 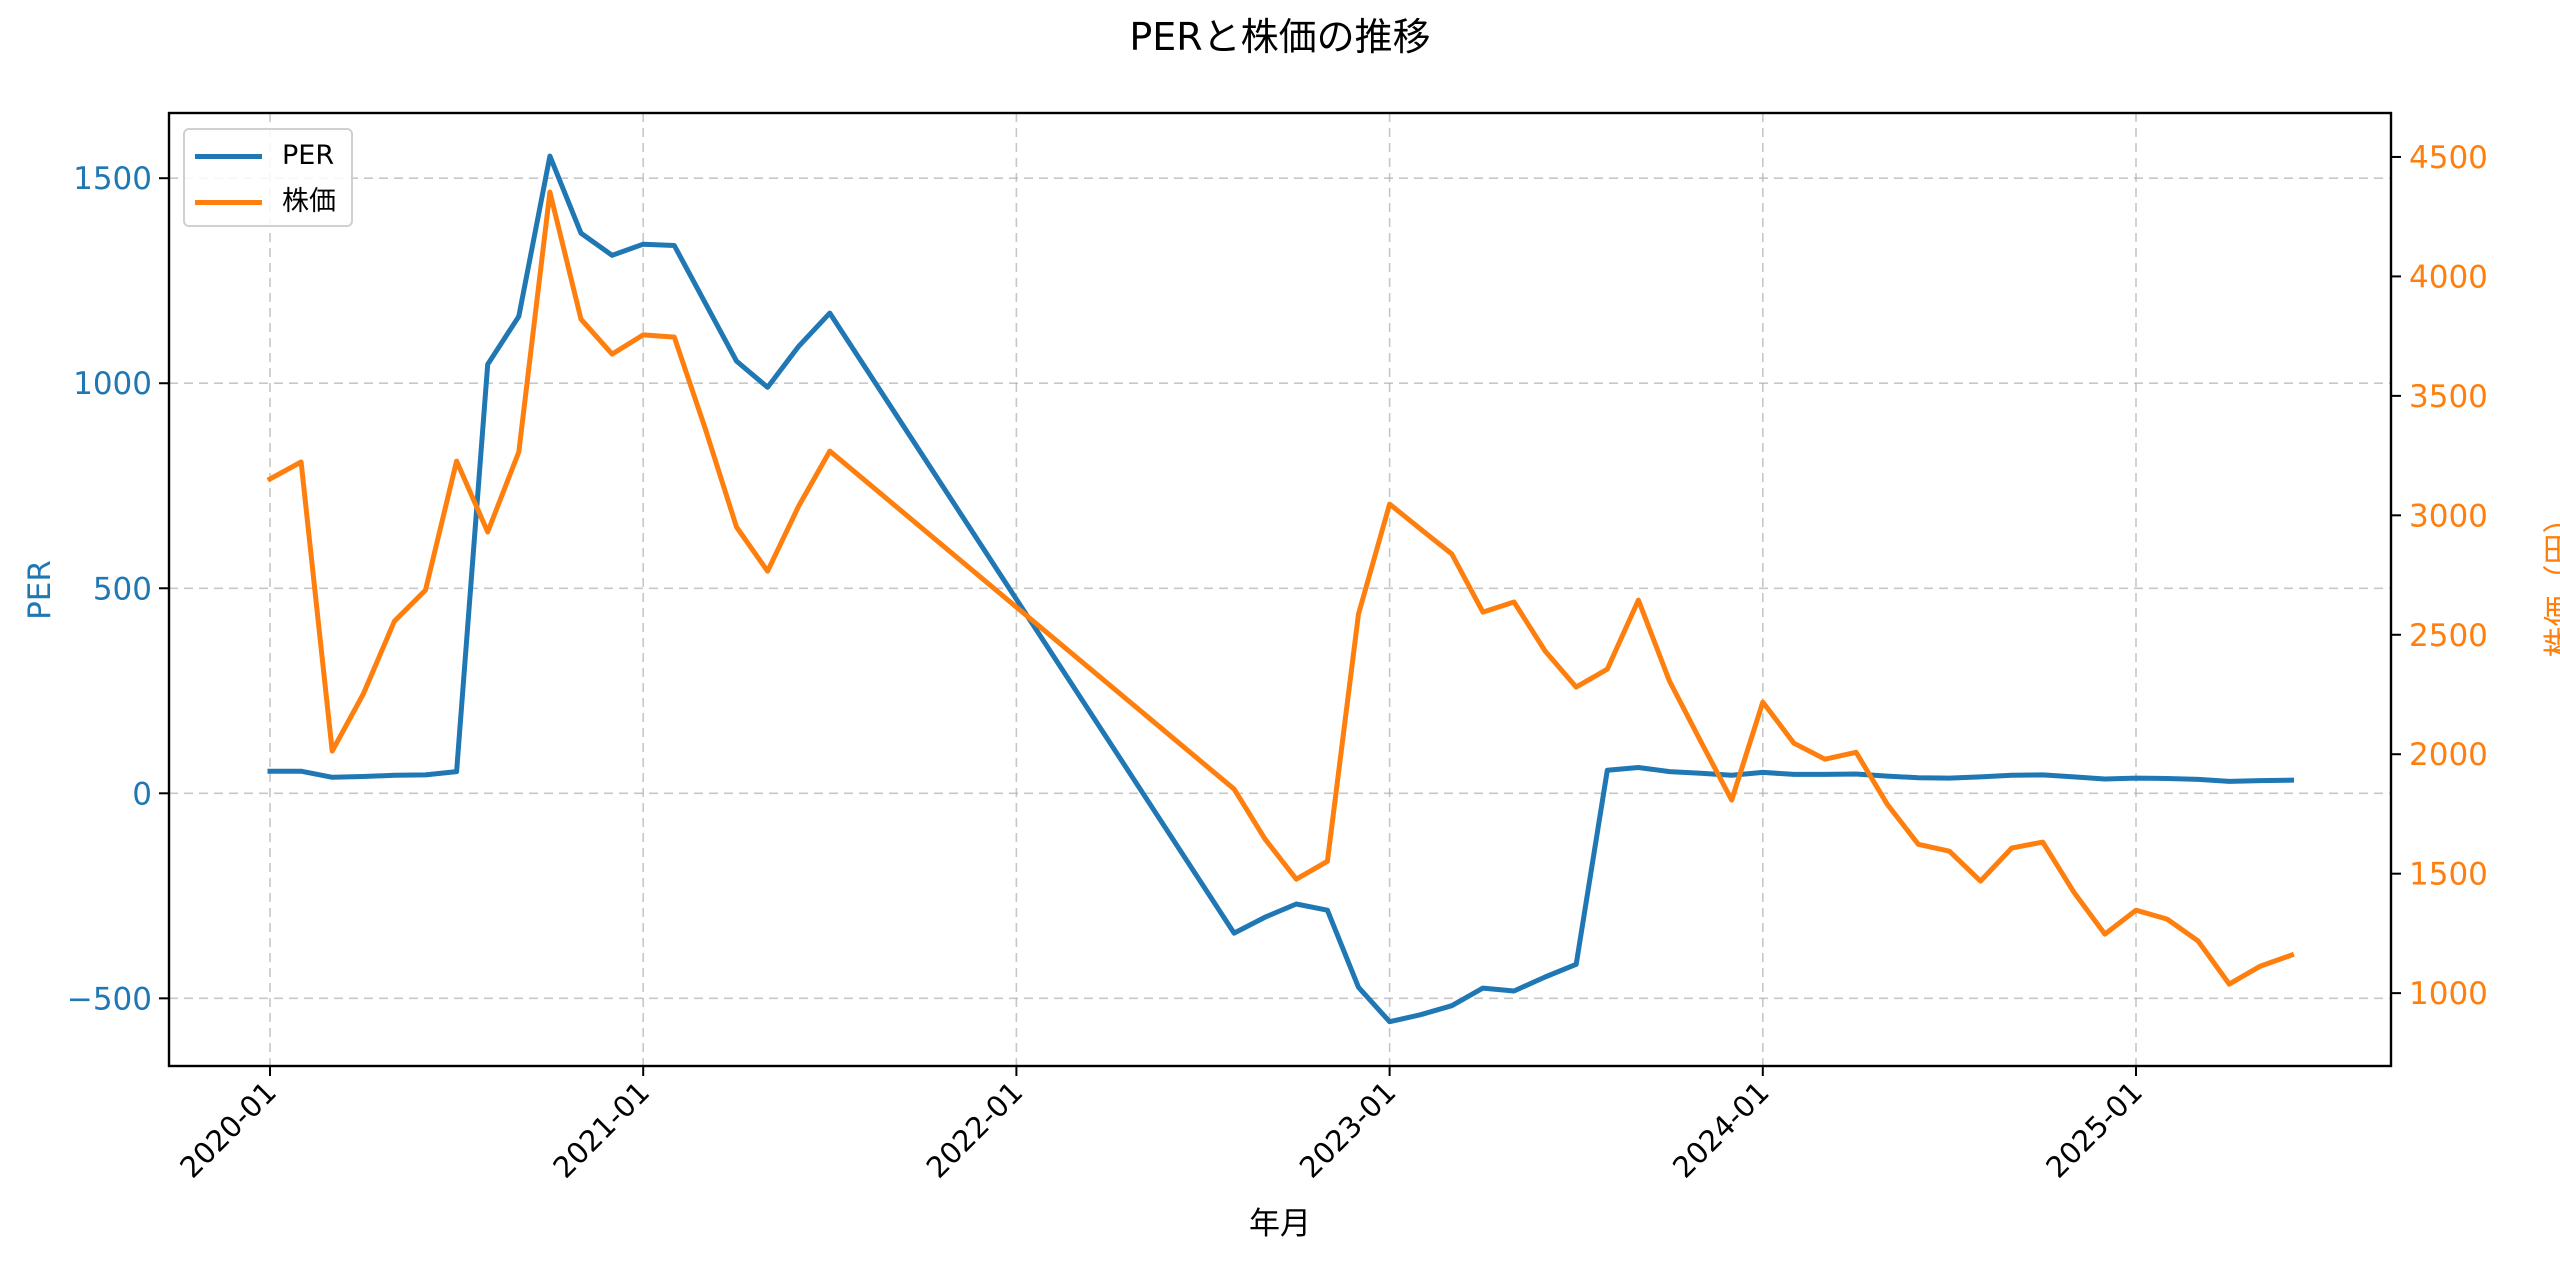 What do you see at coordinates (228, 156) in the screenshot?
I see `legend-swatch-per` at bounding box center [228, 156].